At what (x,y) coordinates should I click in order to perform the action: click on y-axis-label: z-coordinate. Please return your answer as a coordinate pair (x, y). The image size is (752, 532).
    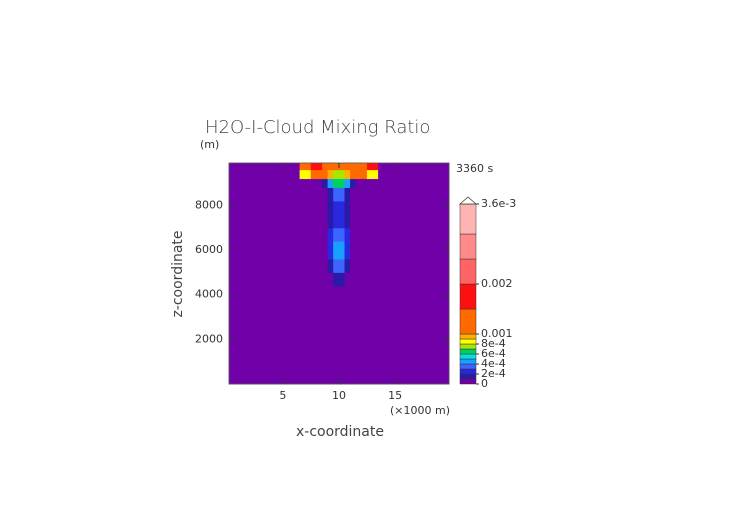
    Looking at the image, I should click on (178, 273).